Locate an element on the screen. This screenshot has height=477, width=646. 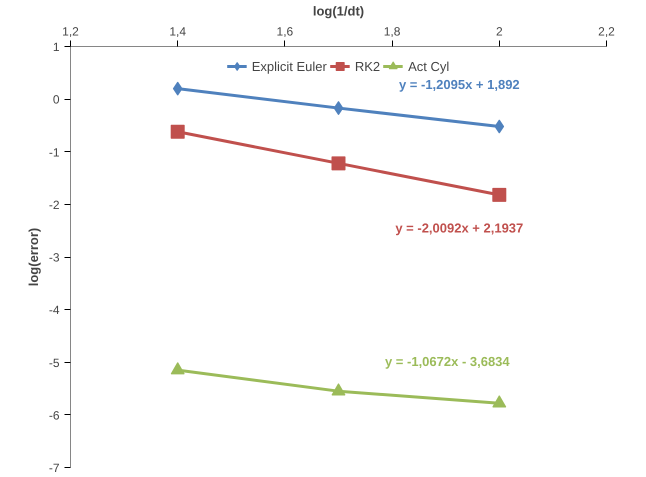
legend-label: RK2 is located at coordinates (367, 66).